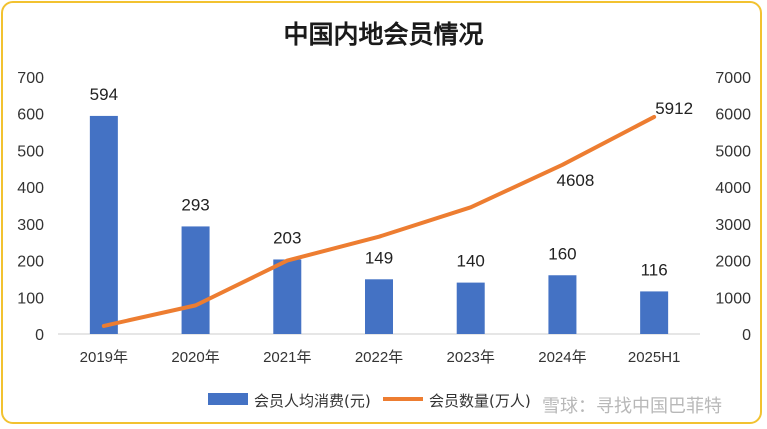 The width and height of the screenshot is (767, 429). What do you see at coordinates (733, 225) in the screenshot?
I see `right-axis-tick-label: 3000` at bounding box center [733, 225].